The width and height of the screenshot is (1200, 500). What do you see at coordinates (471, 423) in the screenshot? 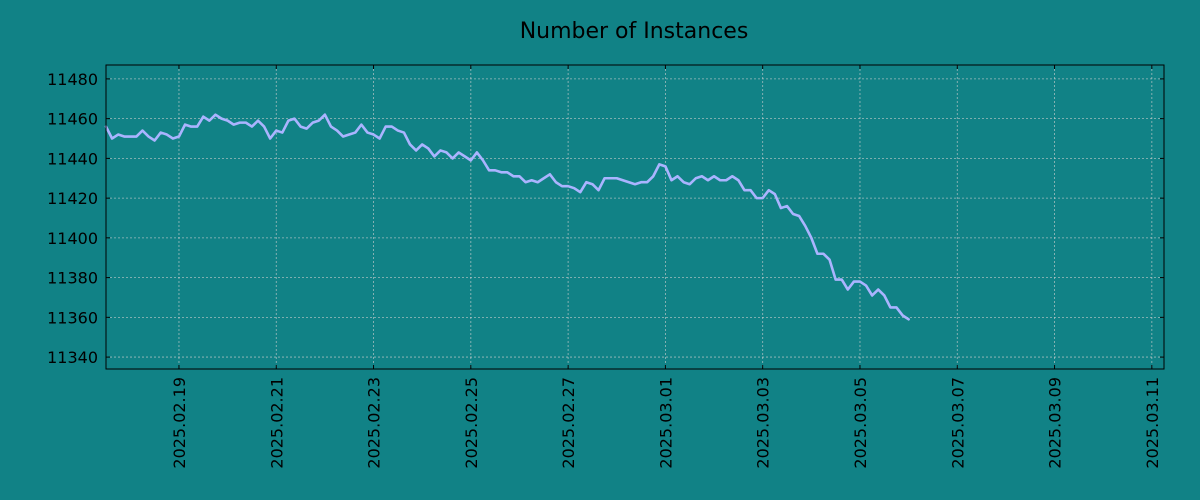
I see `x-tick-label: 2025.02.25` at bounding box center [471, 423].